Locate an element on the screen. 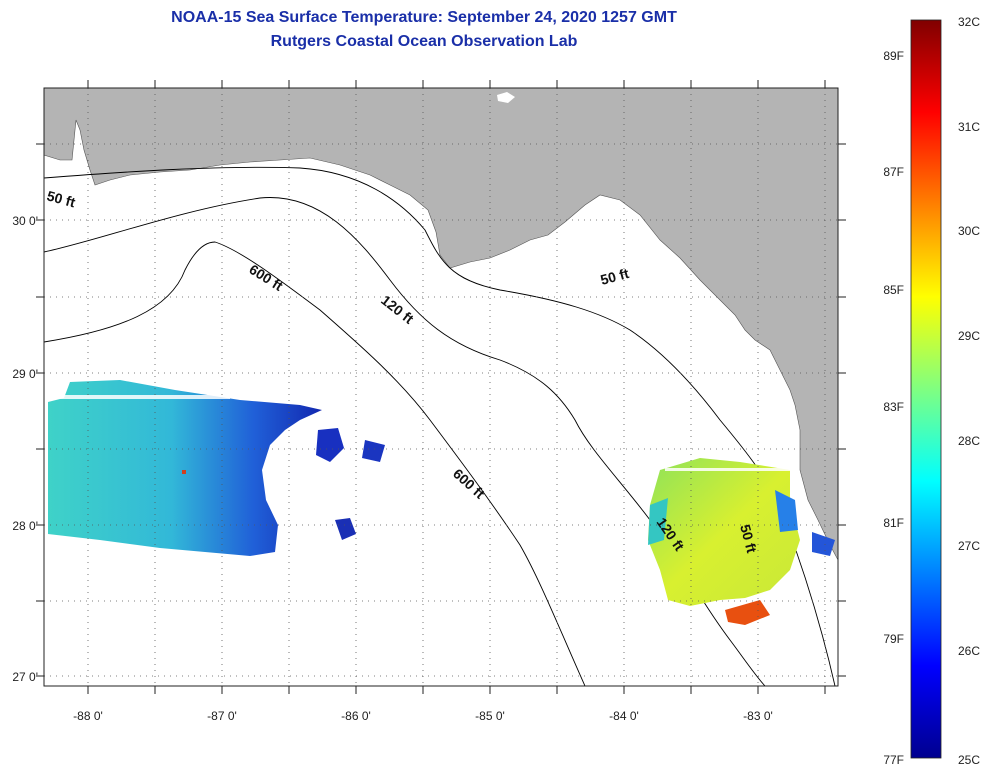 The height and width of the screenshot is (770, 992). lon-tick-label: -87 0' is located at coordinates (222, 716).